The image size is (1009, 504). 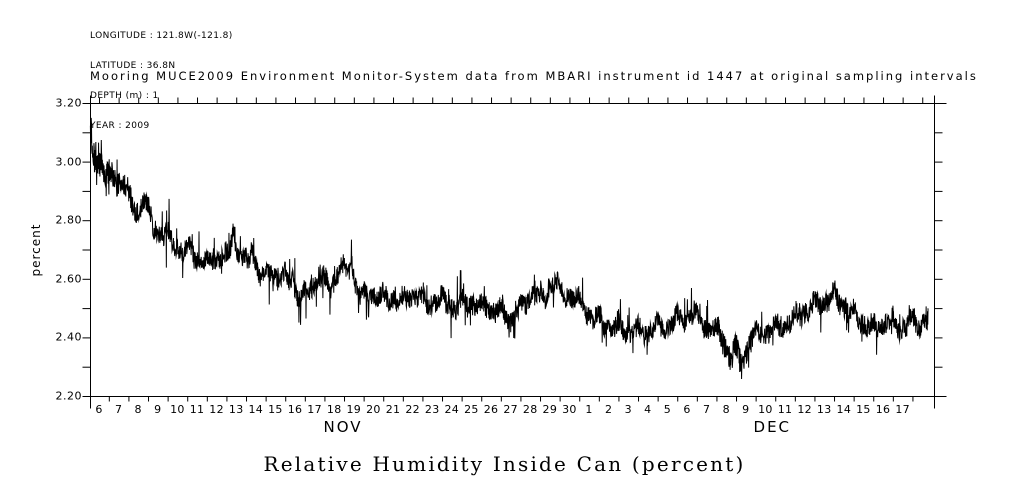 What do you see at coordinates (667, 409) in the screenshot?
I see `x-tick-label: 5` at bounding box center [667, 409].